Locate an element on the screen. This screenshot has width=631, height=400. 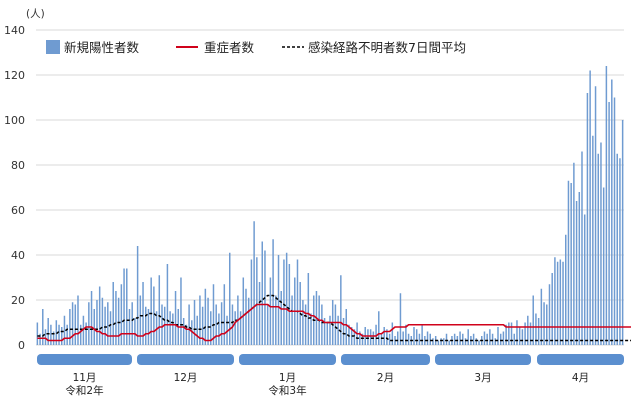
month-label: 1月 is located at coordinates (287, 378).